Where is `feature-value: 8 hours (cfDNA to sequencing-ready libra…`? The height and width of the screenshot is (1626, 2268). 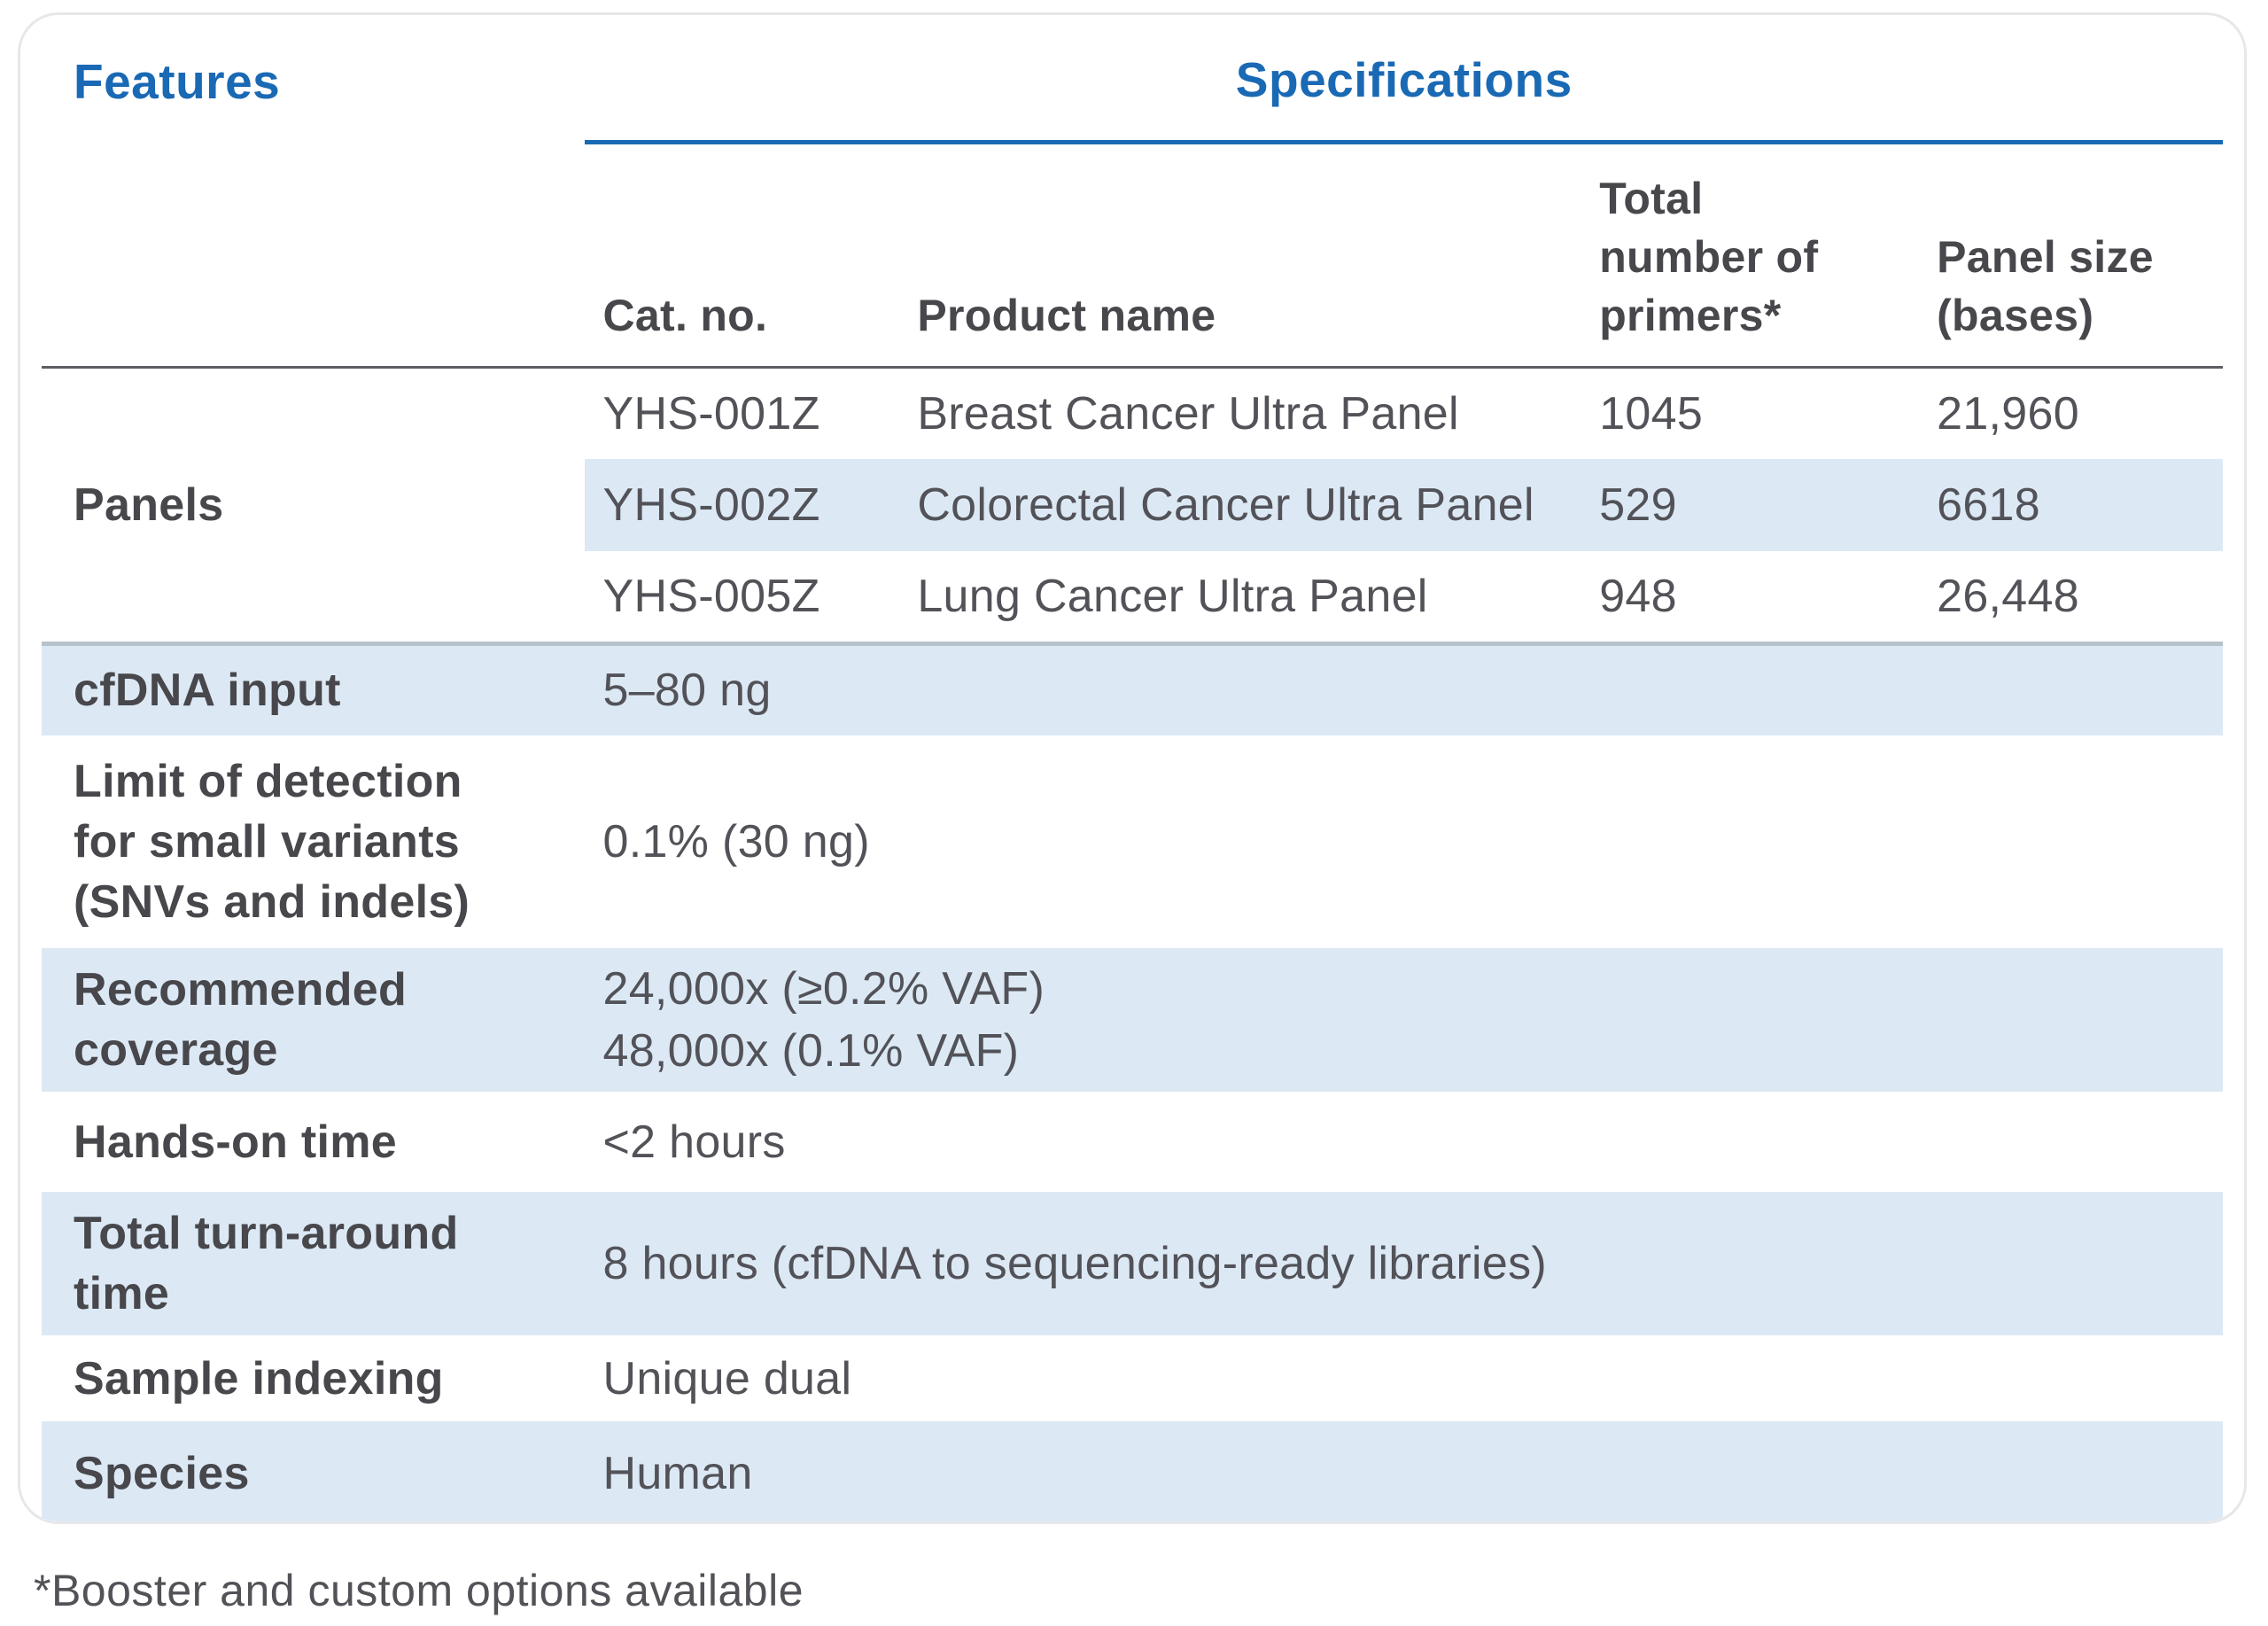 feature-value: 8 hours (cfDNA to sequencing-ready libra… is located at coordinates (1404, 1263).